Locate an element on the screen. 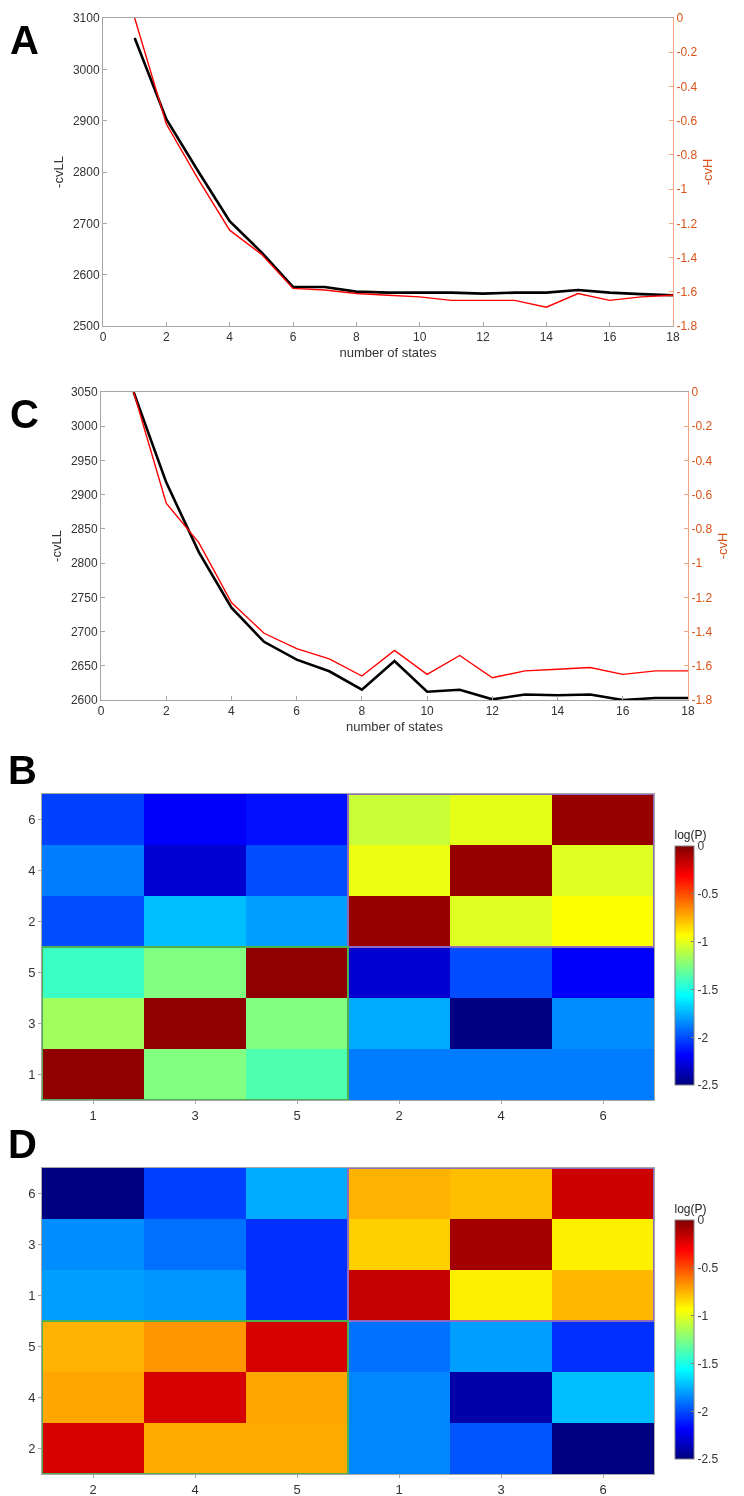 This screenshot has height=1496, width=744. chart-title: A is located at coordinates (24, 40).